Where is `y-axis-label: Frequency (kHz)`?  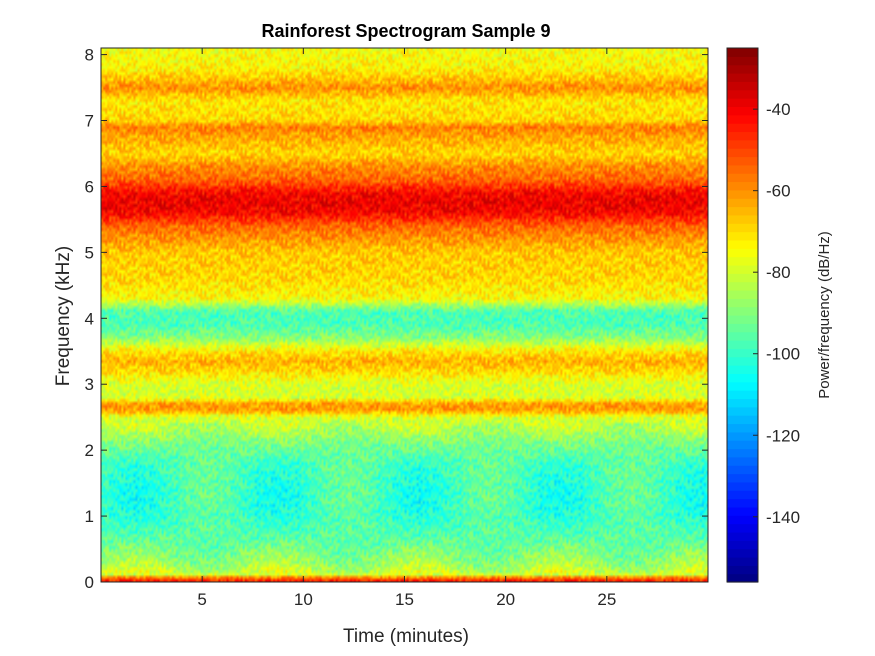
y-axis-label: Frequency (kHz) is located at coordinates (63, 316).